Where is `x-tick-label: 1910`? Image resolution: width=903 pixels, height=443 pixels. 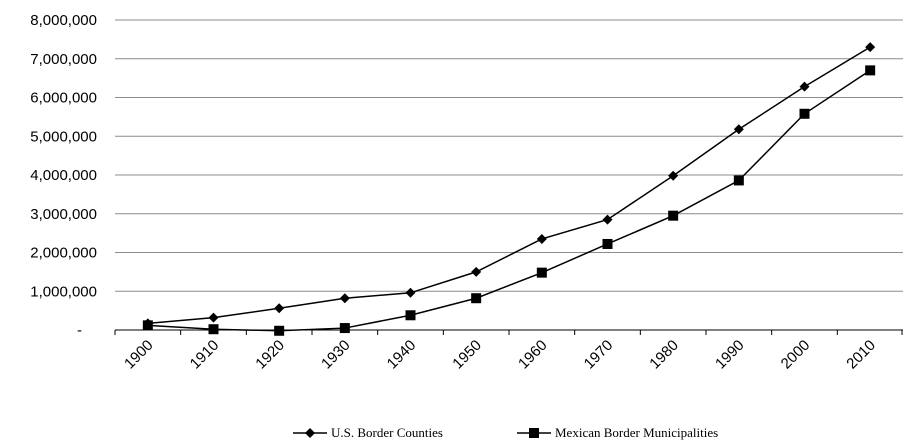
x-tick-label: 1910 is located at coordinates (205, 355).